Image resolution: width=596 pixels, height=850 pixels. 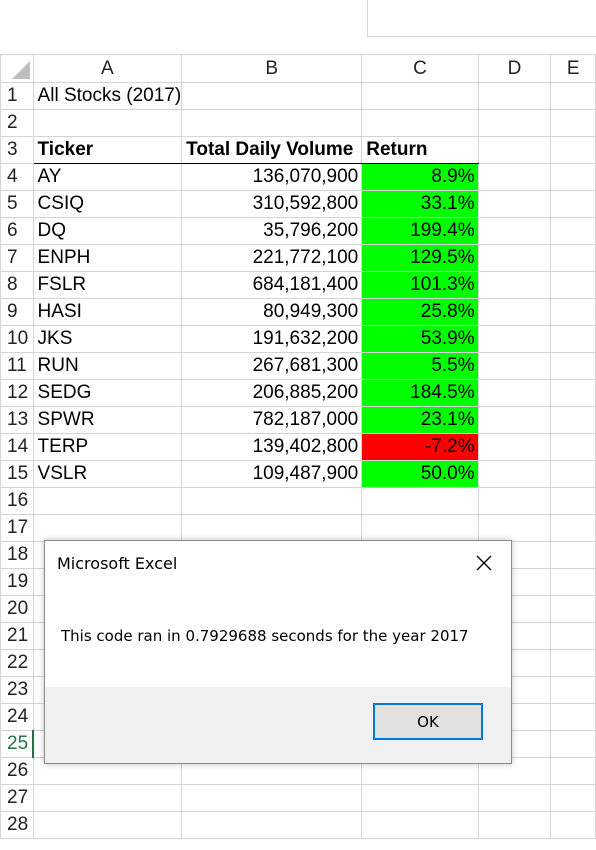 What do you see at coordinates (107, 285) in the screenshot?
I see `cell-a: FSLR` at bounding box center [107, 285].